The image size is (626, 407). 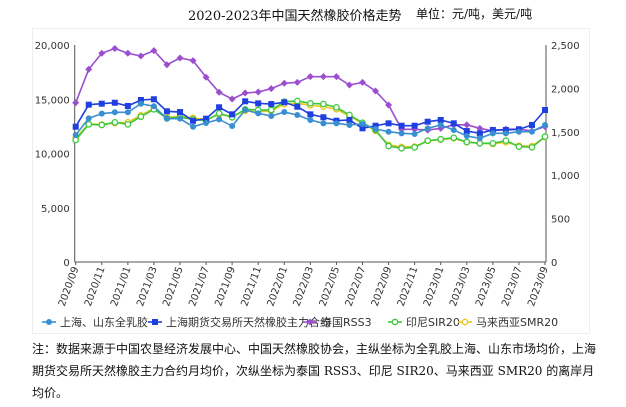 I want to click on x-tick-label: 2021/03, so click(x=147, y=286).